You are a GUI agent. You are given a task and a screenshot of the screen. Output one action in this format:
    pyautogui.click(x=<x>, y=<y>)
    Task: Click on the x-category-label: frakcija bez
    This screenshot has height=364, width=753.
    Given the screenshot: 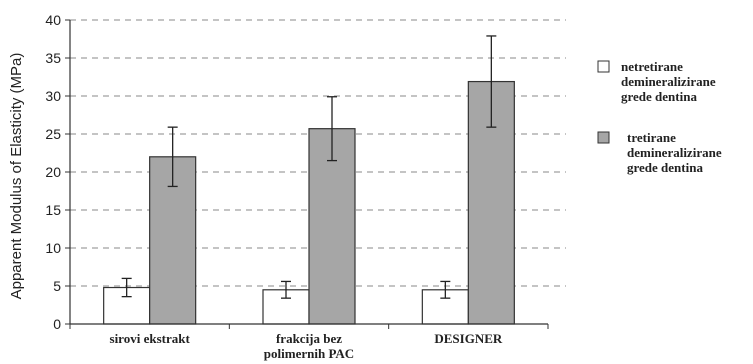 What is the action you would take?
    pyautogui.click(x=309, y=338)
    